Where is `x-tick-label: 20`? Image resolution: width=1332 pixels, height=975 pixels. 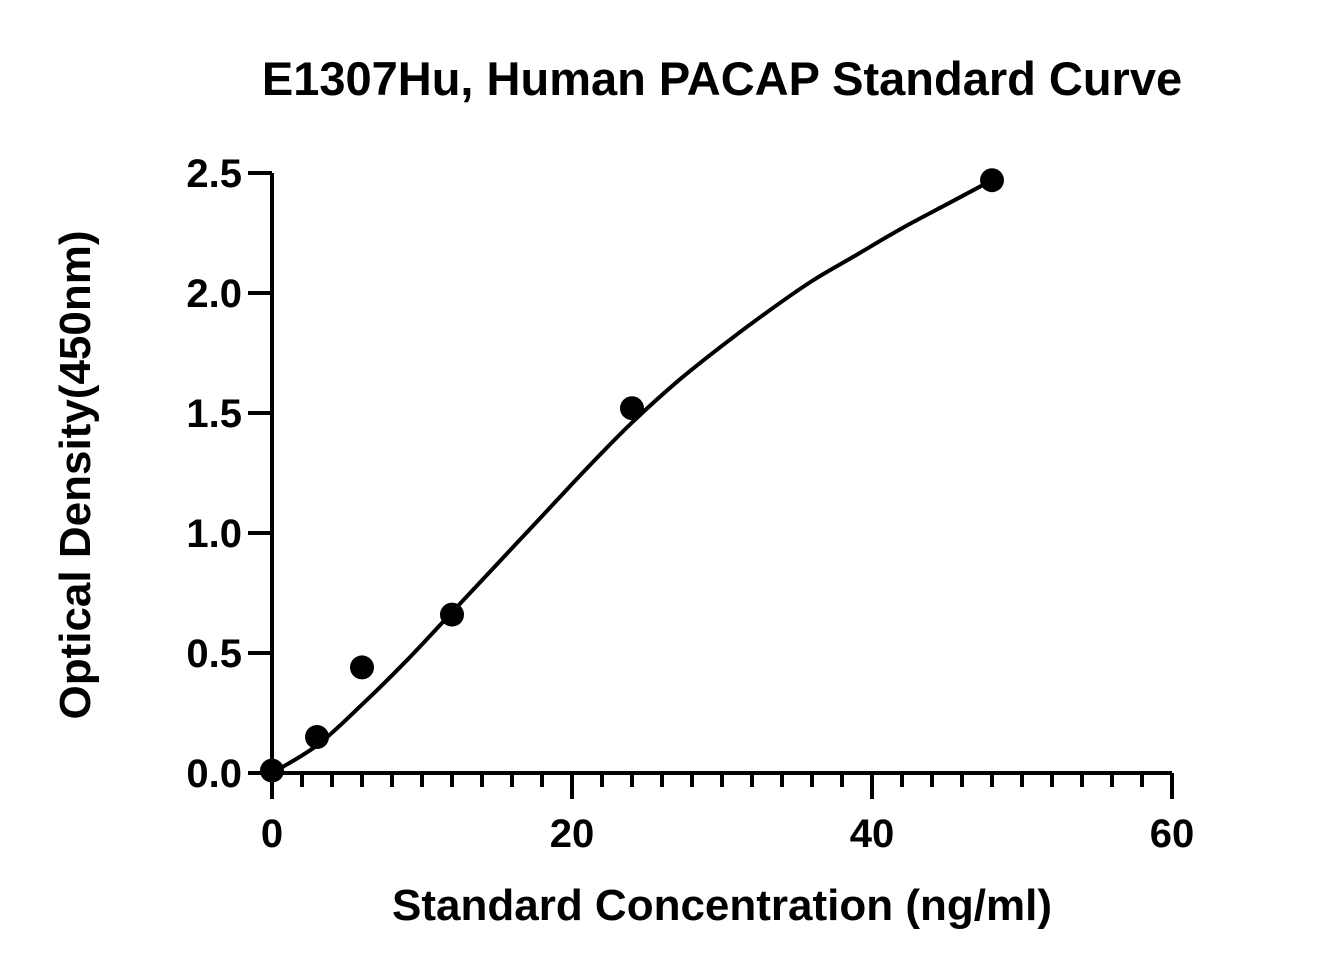
x-tick-label: 20 is located at coordinates (572, 834).